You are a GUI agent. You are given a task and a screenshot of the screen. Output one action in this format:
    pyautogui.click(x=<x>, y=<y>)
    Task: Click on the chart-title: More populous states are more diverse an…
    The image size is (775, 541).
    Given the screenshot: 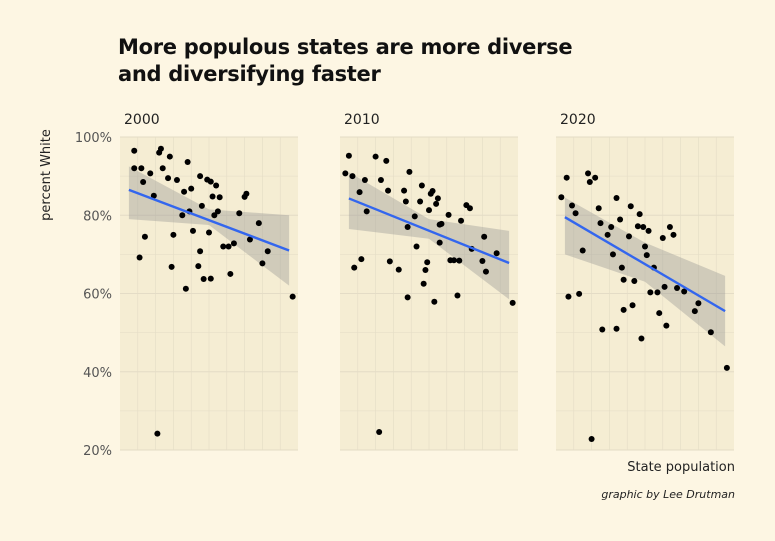 What is the action you would take?
    pyautogui.click(x=418, y=61)
    